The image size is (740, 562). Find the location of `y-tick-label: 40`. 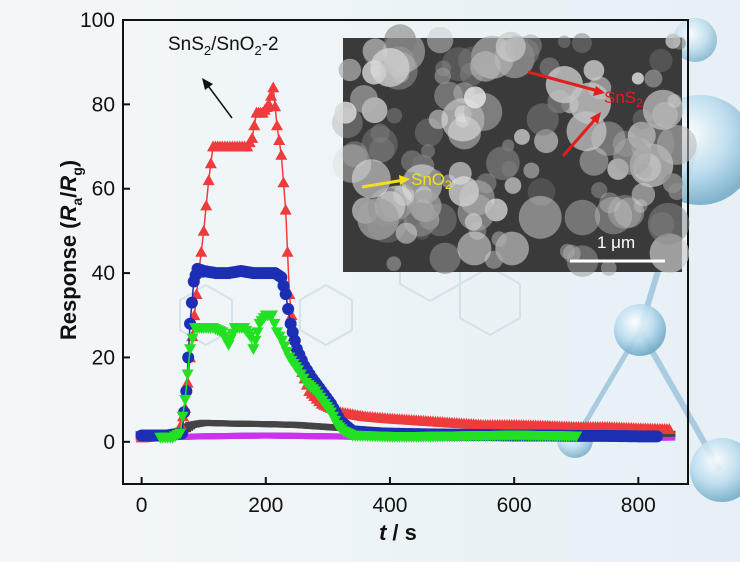

y-tick-label: 40 is located at coordinates (103, 273).